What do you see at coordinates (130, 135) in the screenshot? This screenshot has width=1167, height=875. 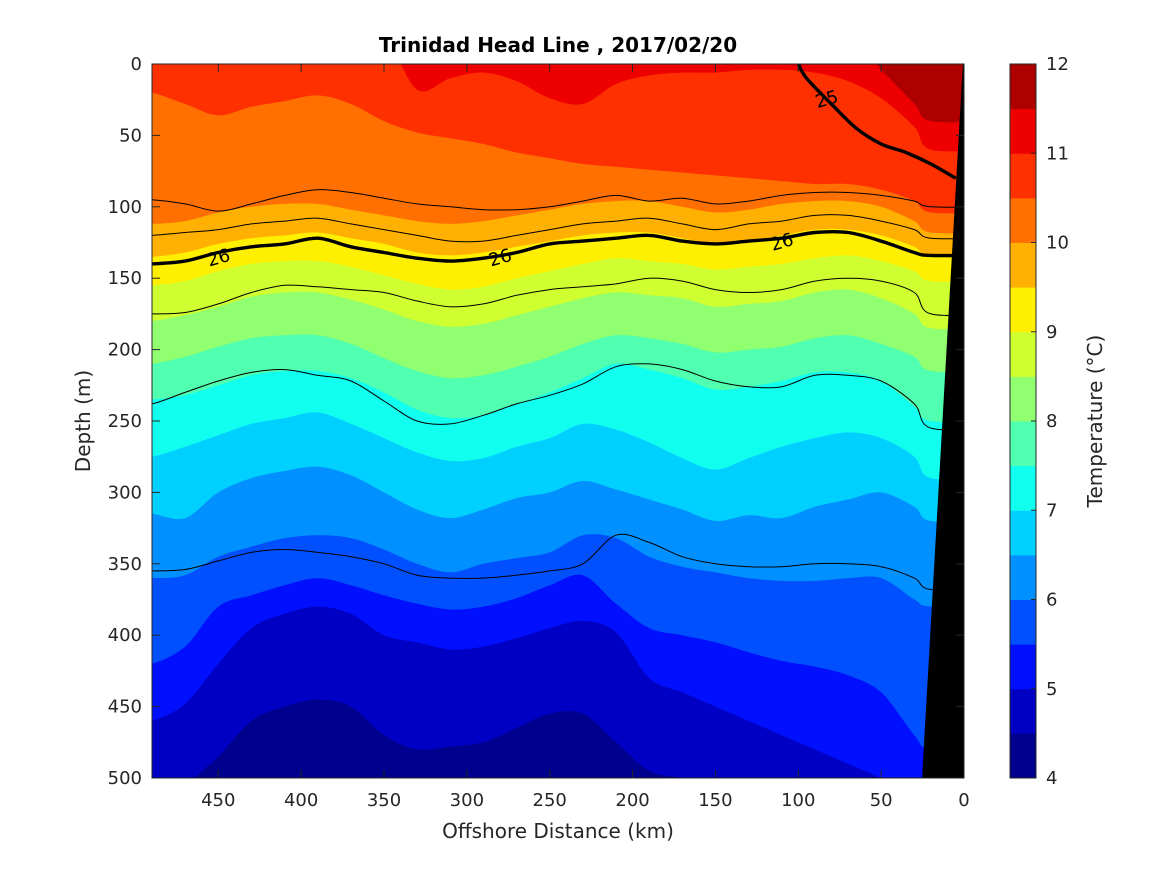 I see `y-tick-label: 50` at bounding box center [130, 135].